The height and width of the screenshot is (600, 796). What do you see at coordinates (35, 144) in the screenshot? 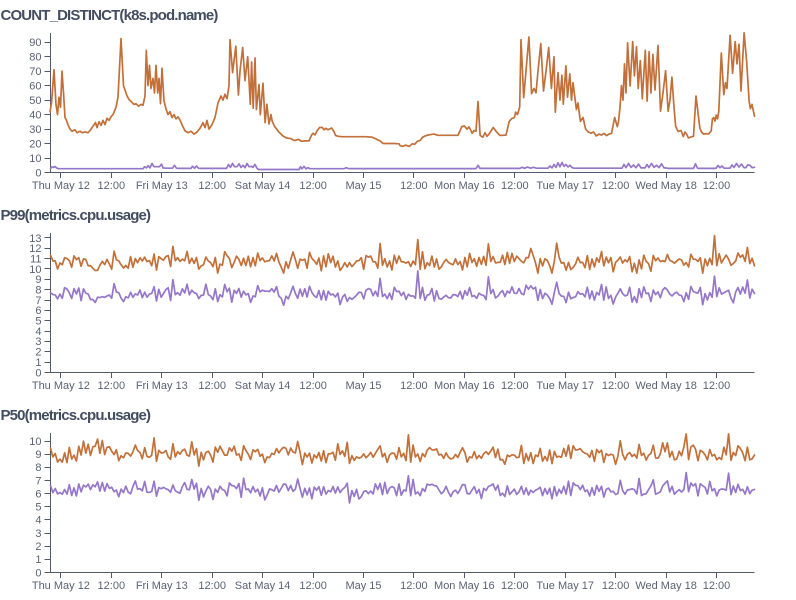
I see `svg-text: 20` at bounding box center [35, 144].